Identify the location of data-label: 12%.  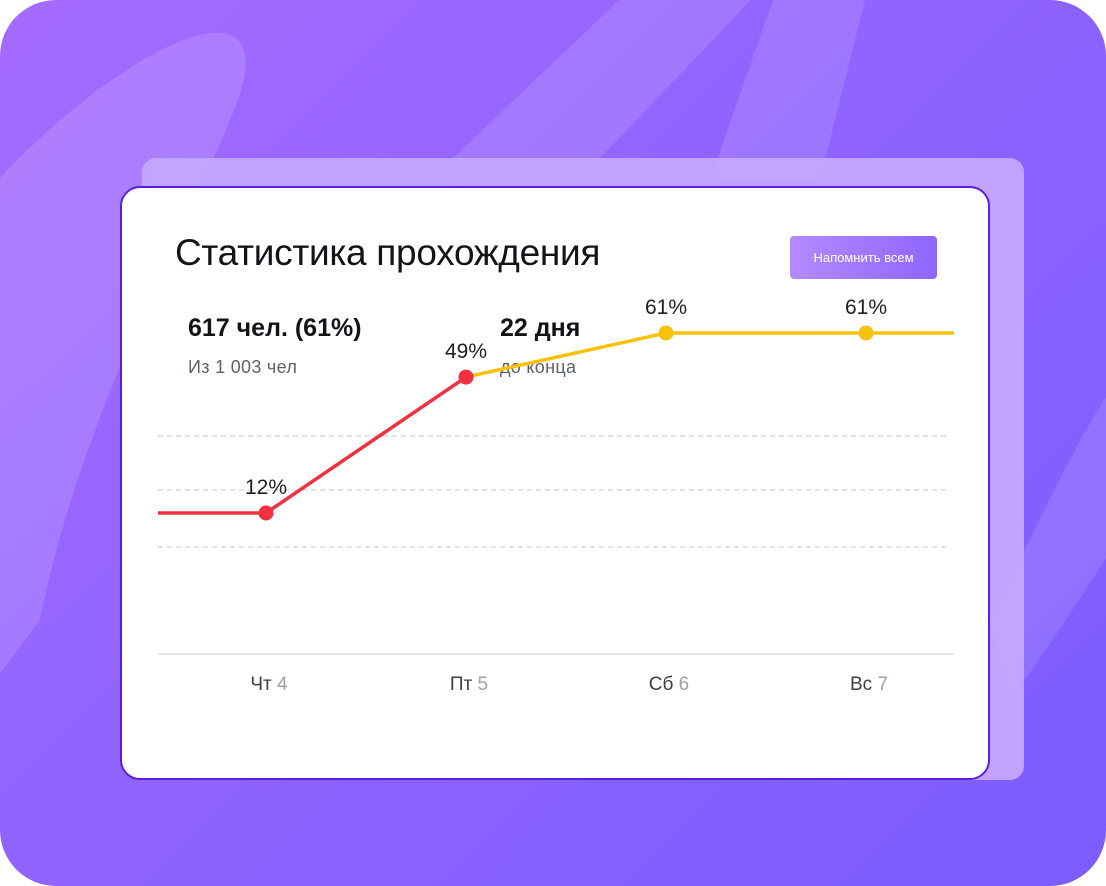
(266, 487).